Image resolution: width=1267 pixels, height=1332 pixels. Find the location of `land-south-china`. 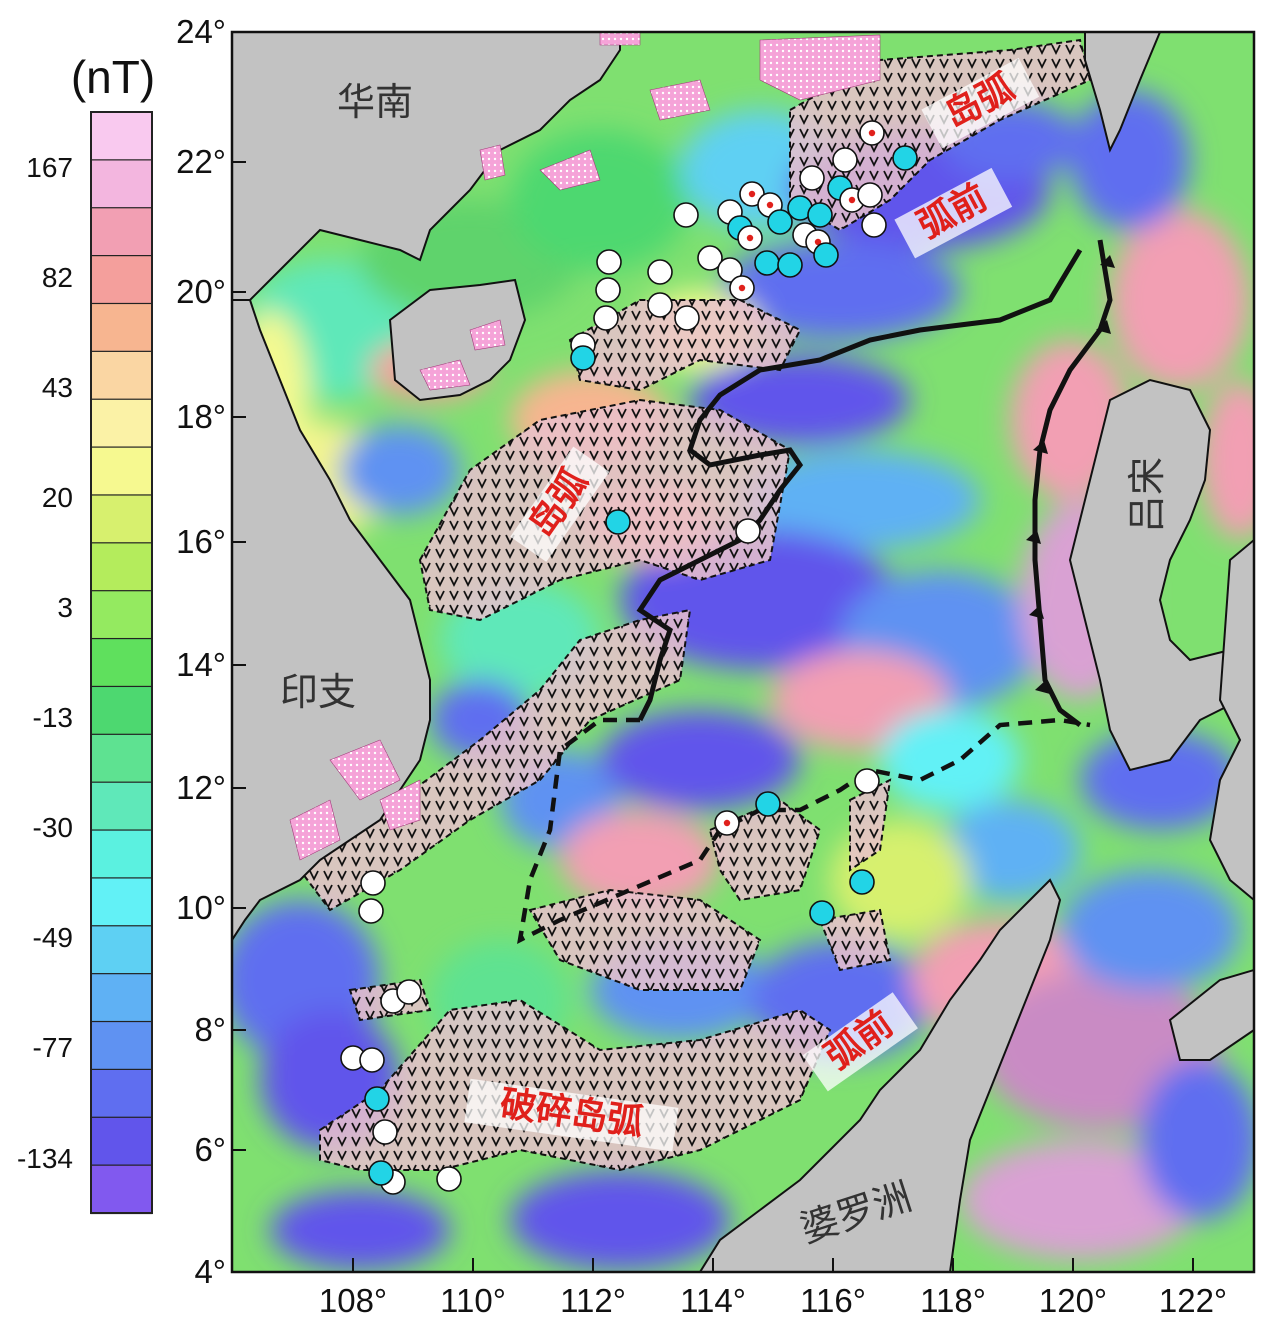

land-south-china is located at coordinates (426, 166).